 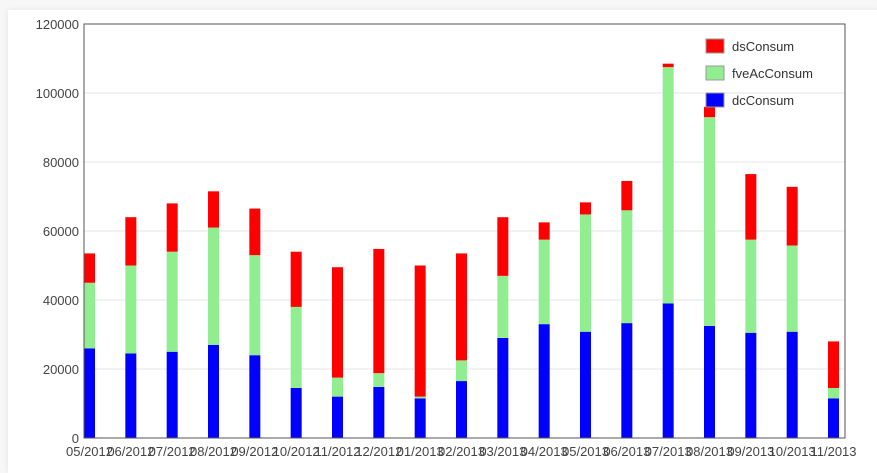 What do you see at coordinates (337, 451) in the screenshot?
I see `x-tick-label: 11/2012` at bounding box center [337, 451].